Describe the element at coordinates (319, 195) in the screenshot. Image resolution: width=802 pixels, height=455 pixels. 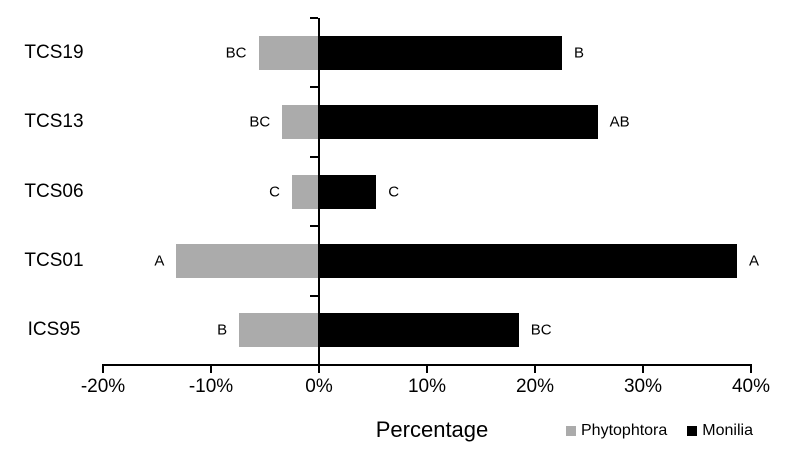
I see `zero-axis-line` at that location.